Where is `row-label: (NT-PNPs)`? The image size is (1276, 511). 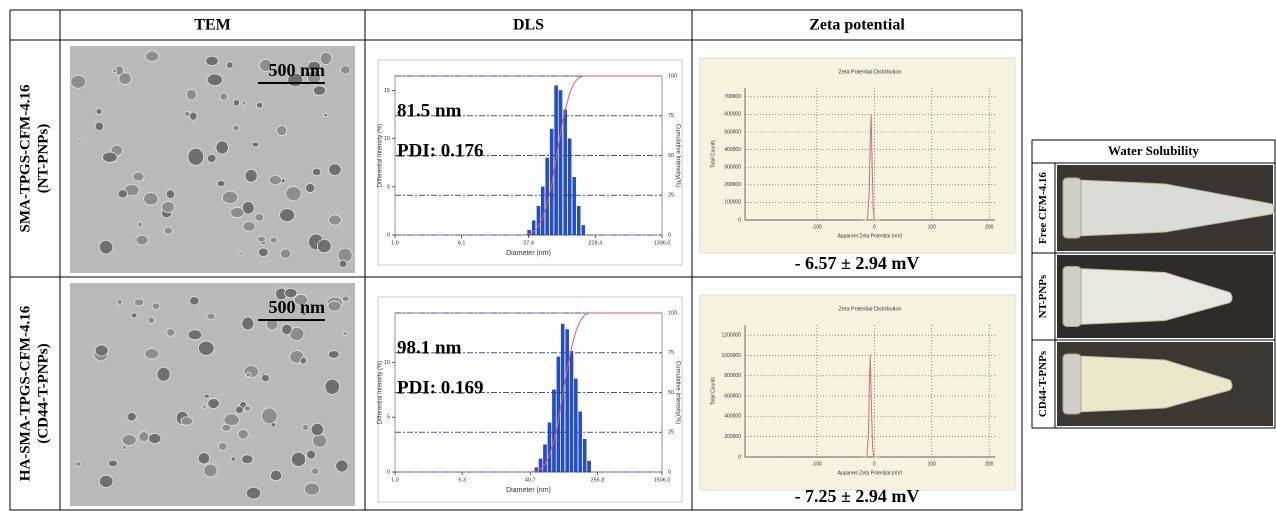
row-label: (NT-PNPs) is located at coordinates (43, 158).